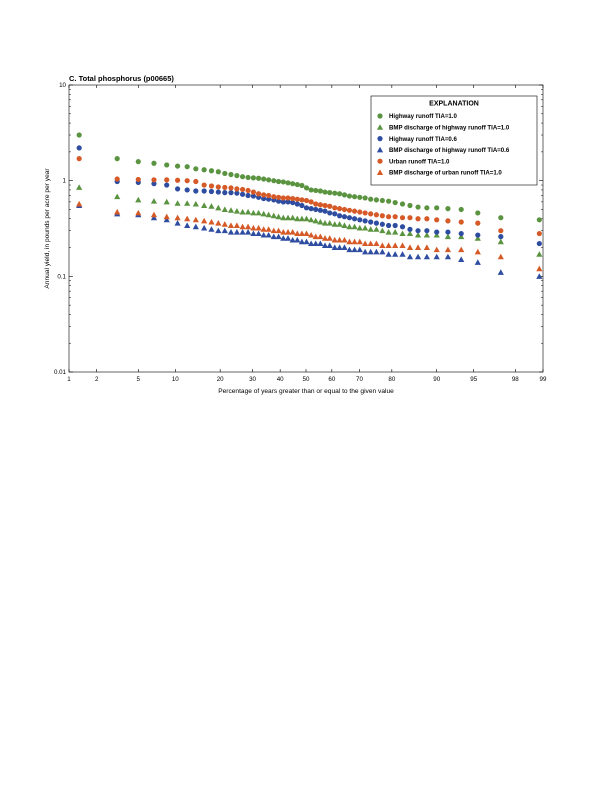  Describe the element at coordinates (121, 78) in the screenshot. I see `chart-title: C. Total phosphorus (p00665)` at that location.